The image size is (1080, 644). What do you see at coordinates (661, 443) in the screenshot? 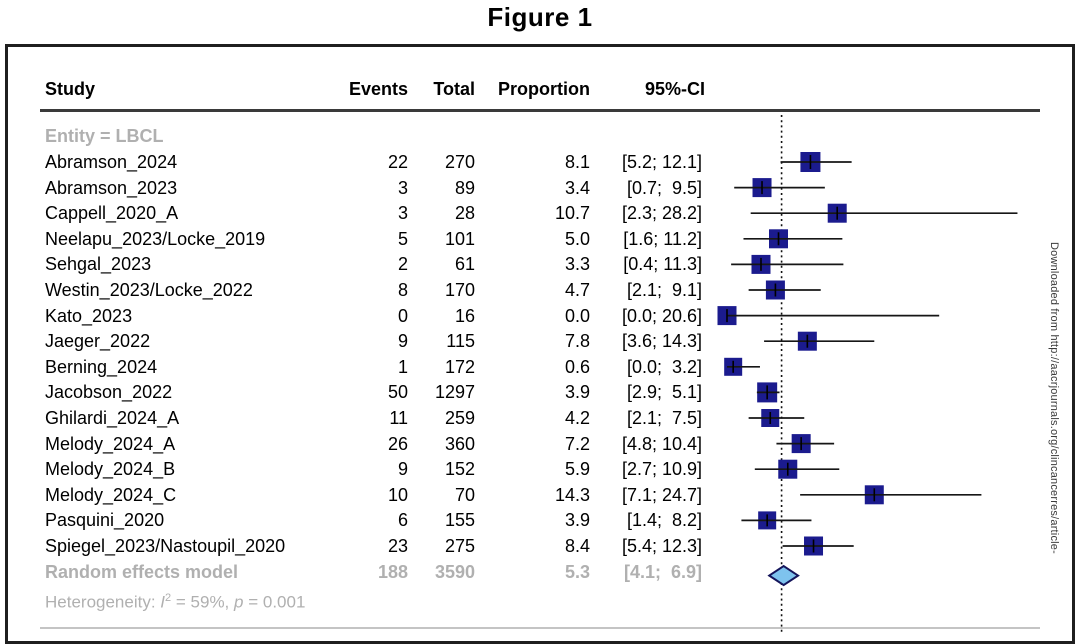
I see `ci-value: [4.8; 10.4]` at bounding box center [661, 443].